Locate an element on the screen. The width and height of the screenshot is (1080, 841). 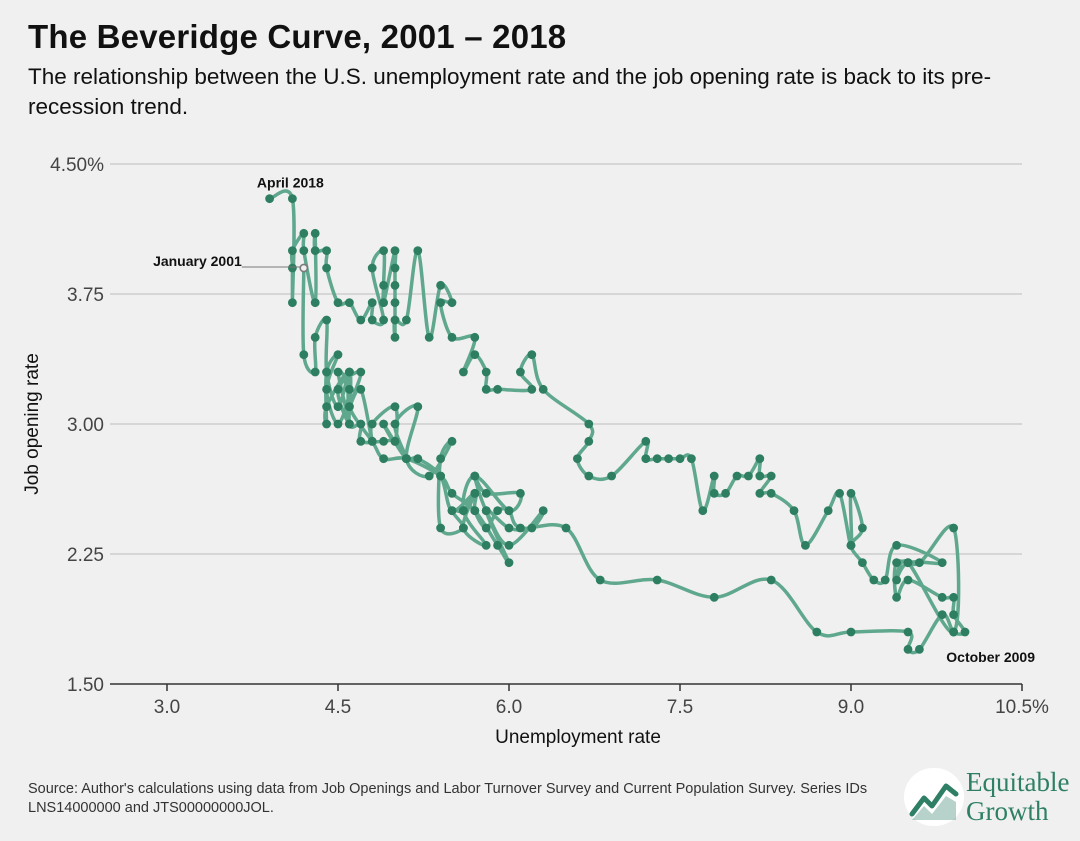
annotation-october-2009: October 2009 is located at coordinates (990, 657).